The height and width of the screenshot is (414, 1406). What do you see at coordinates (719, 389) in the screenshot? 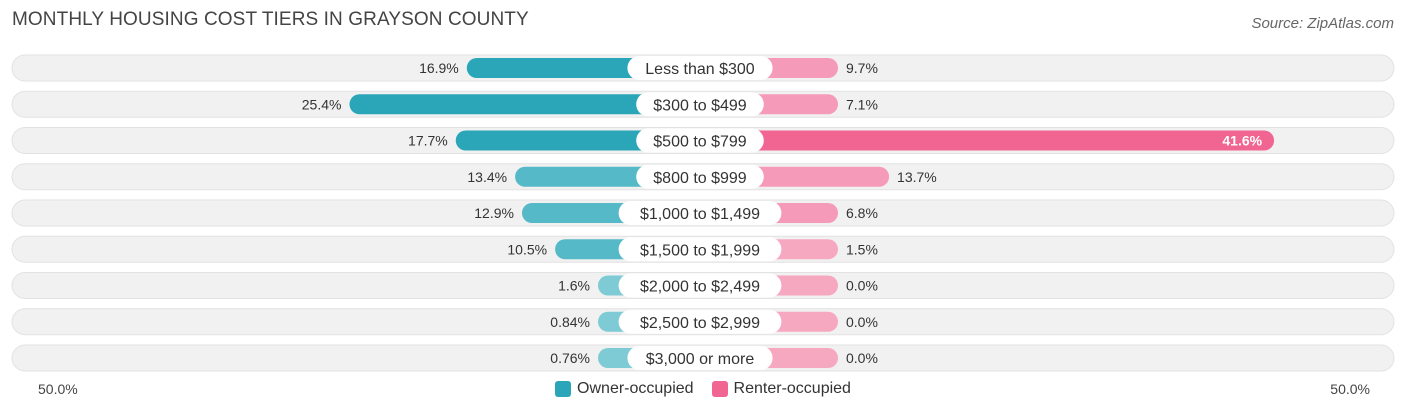
I see `legend-swatch-renter` at bounding box center [719, 389].